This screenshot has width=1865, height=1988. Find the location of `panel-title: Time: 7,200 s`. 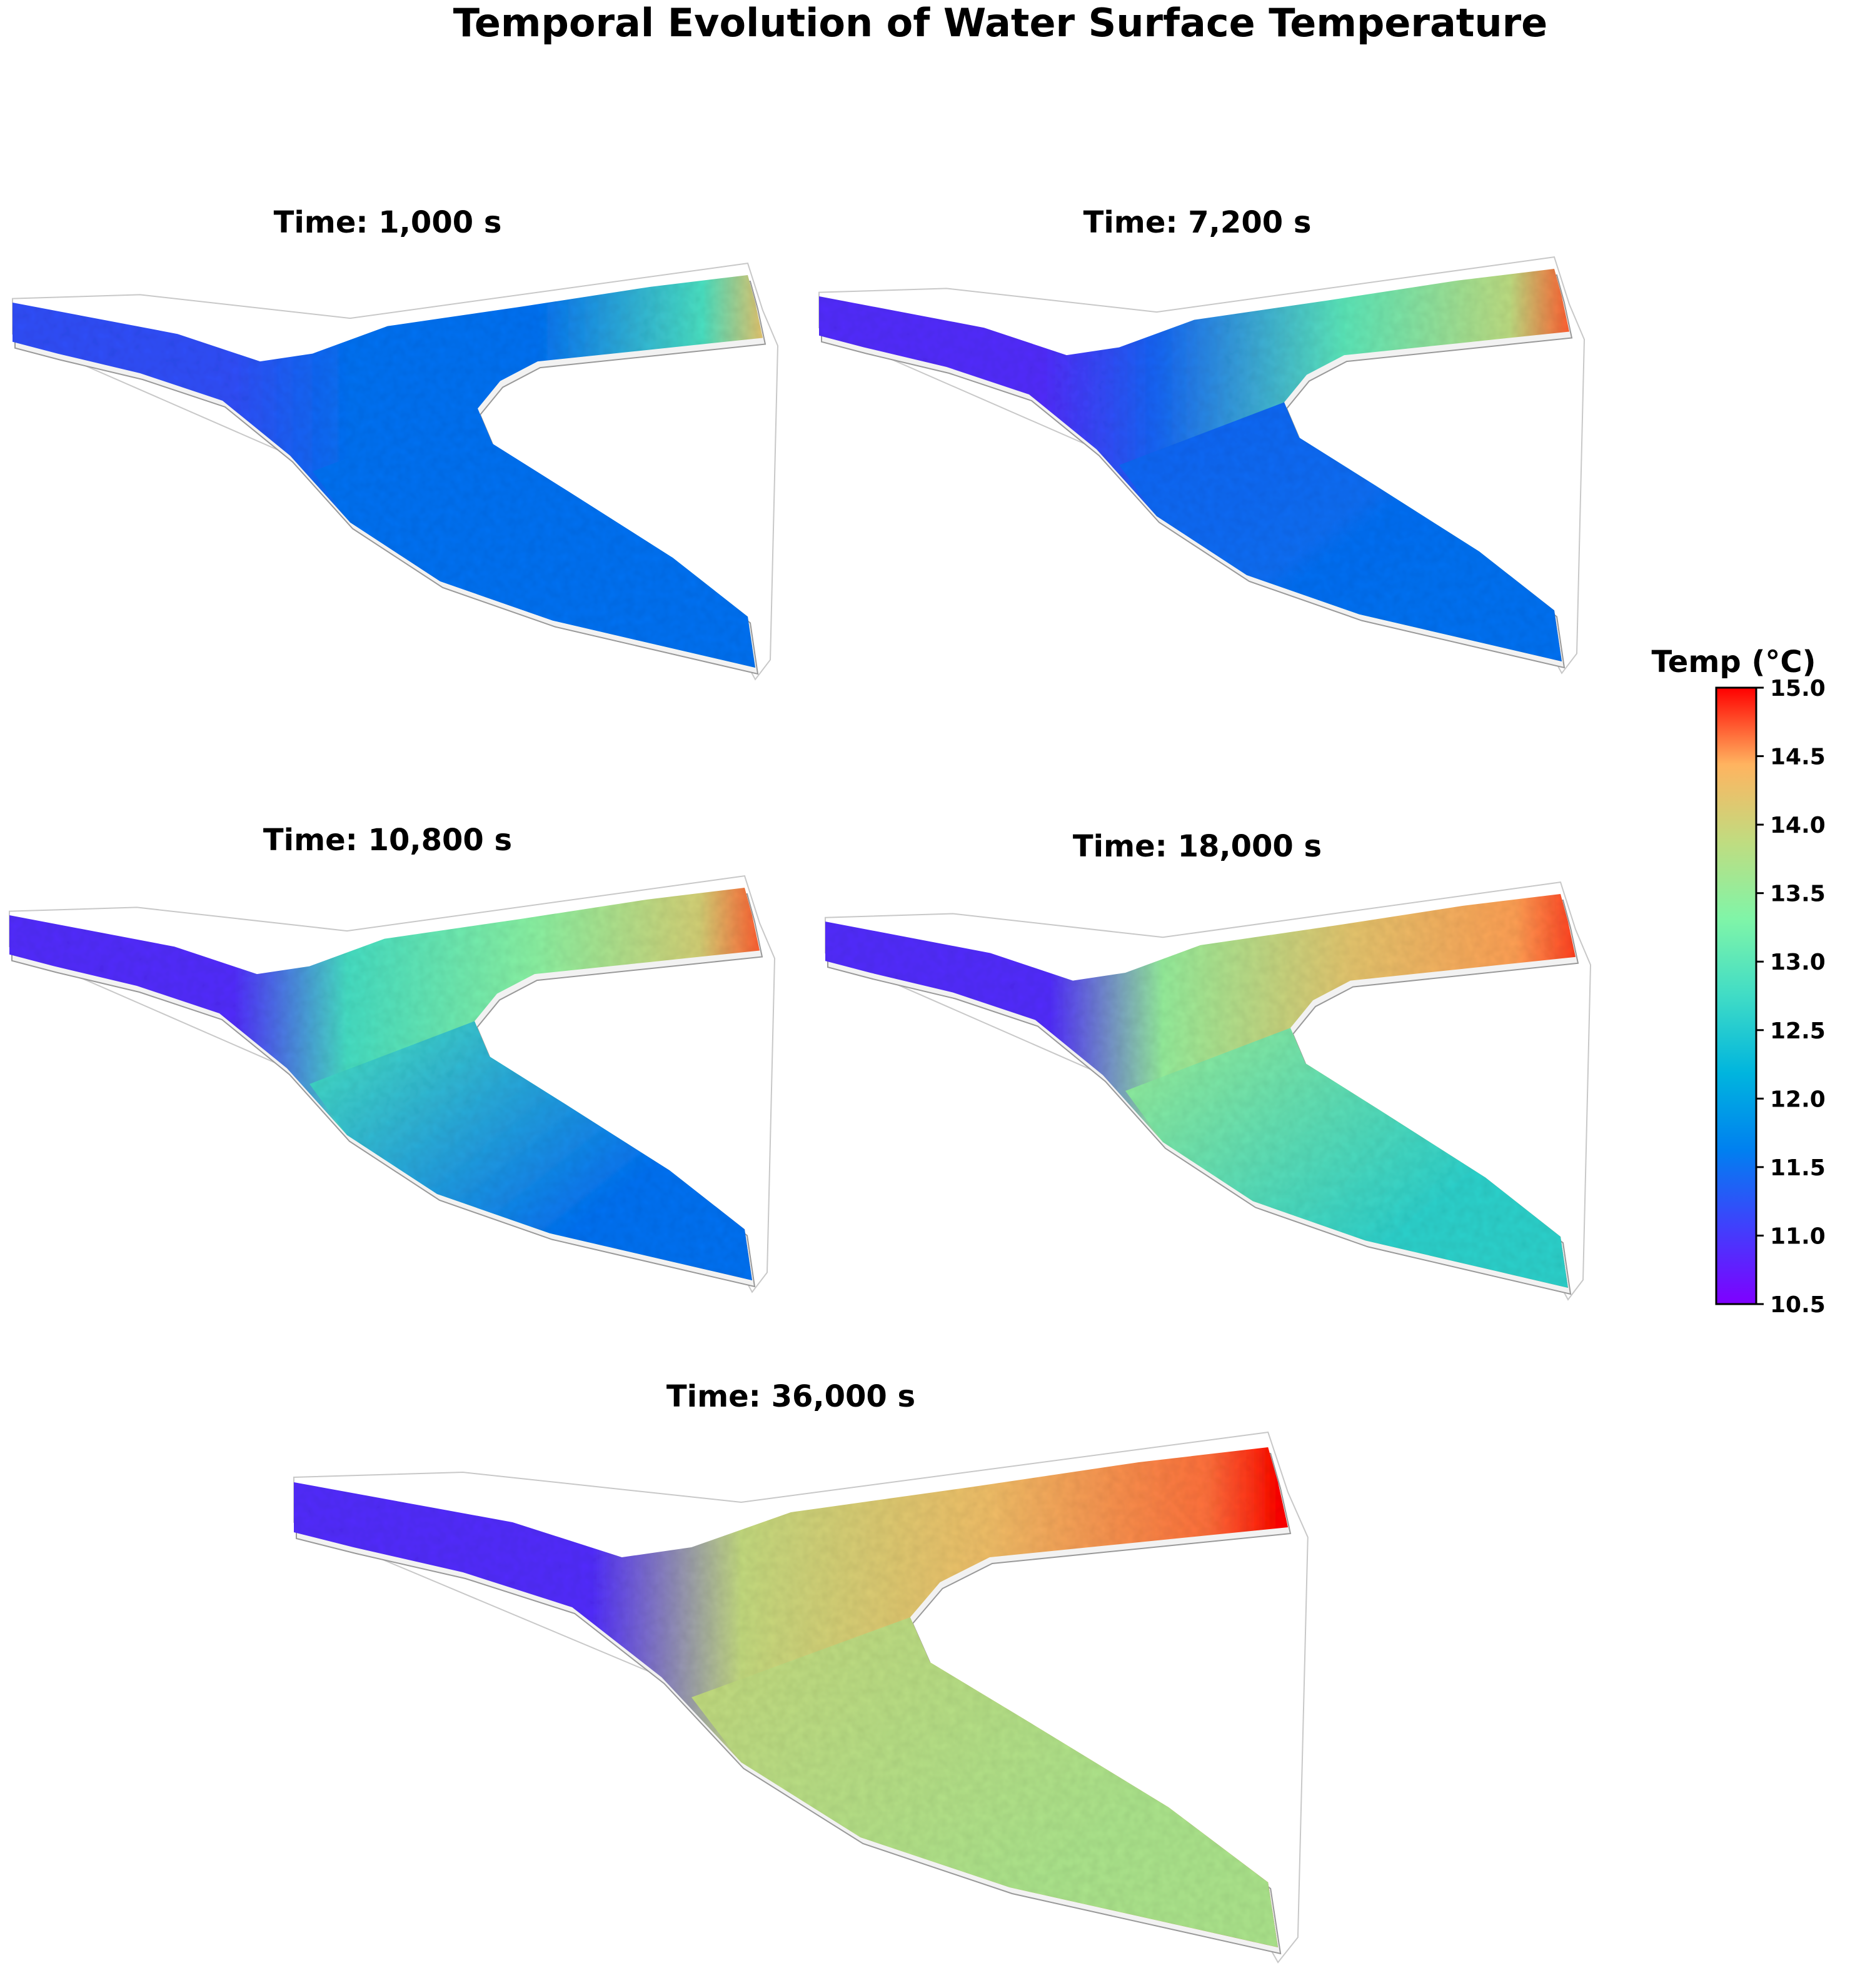

panel-title: Time: 7,200 s is located at coordinates (1197, 222).